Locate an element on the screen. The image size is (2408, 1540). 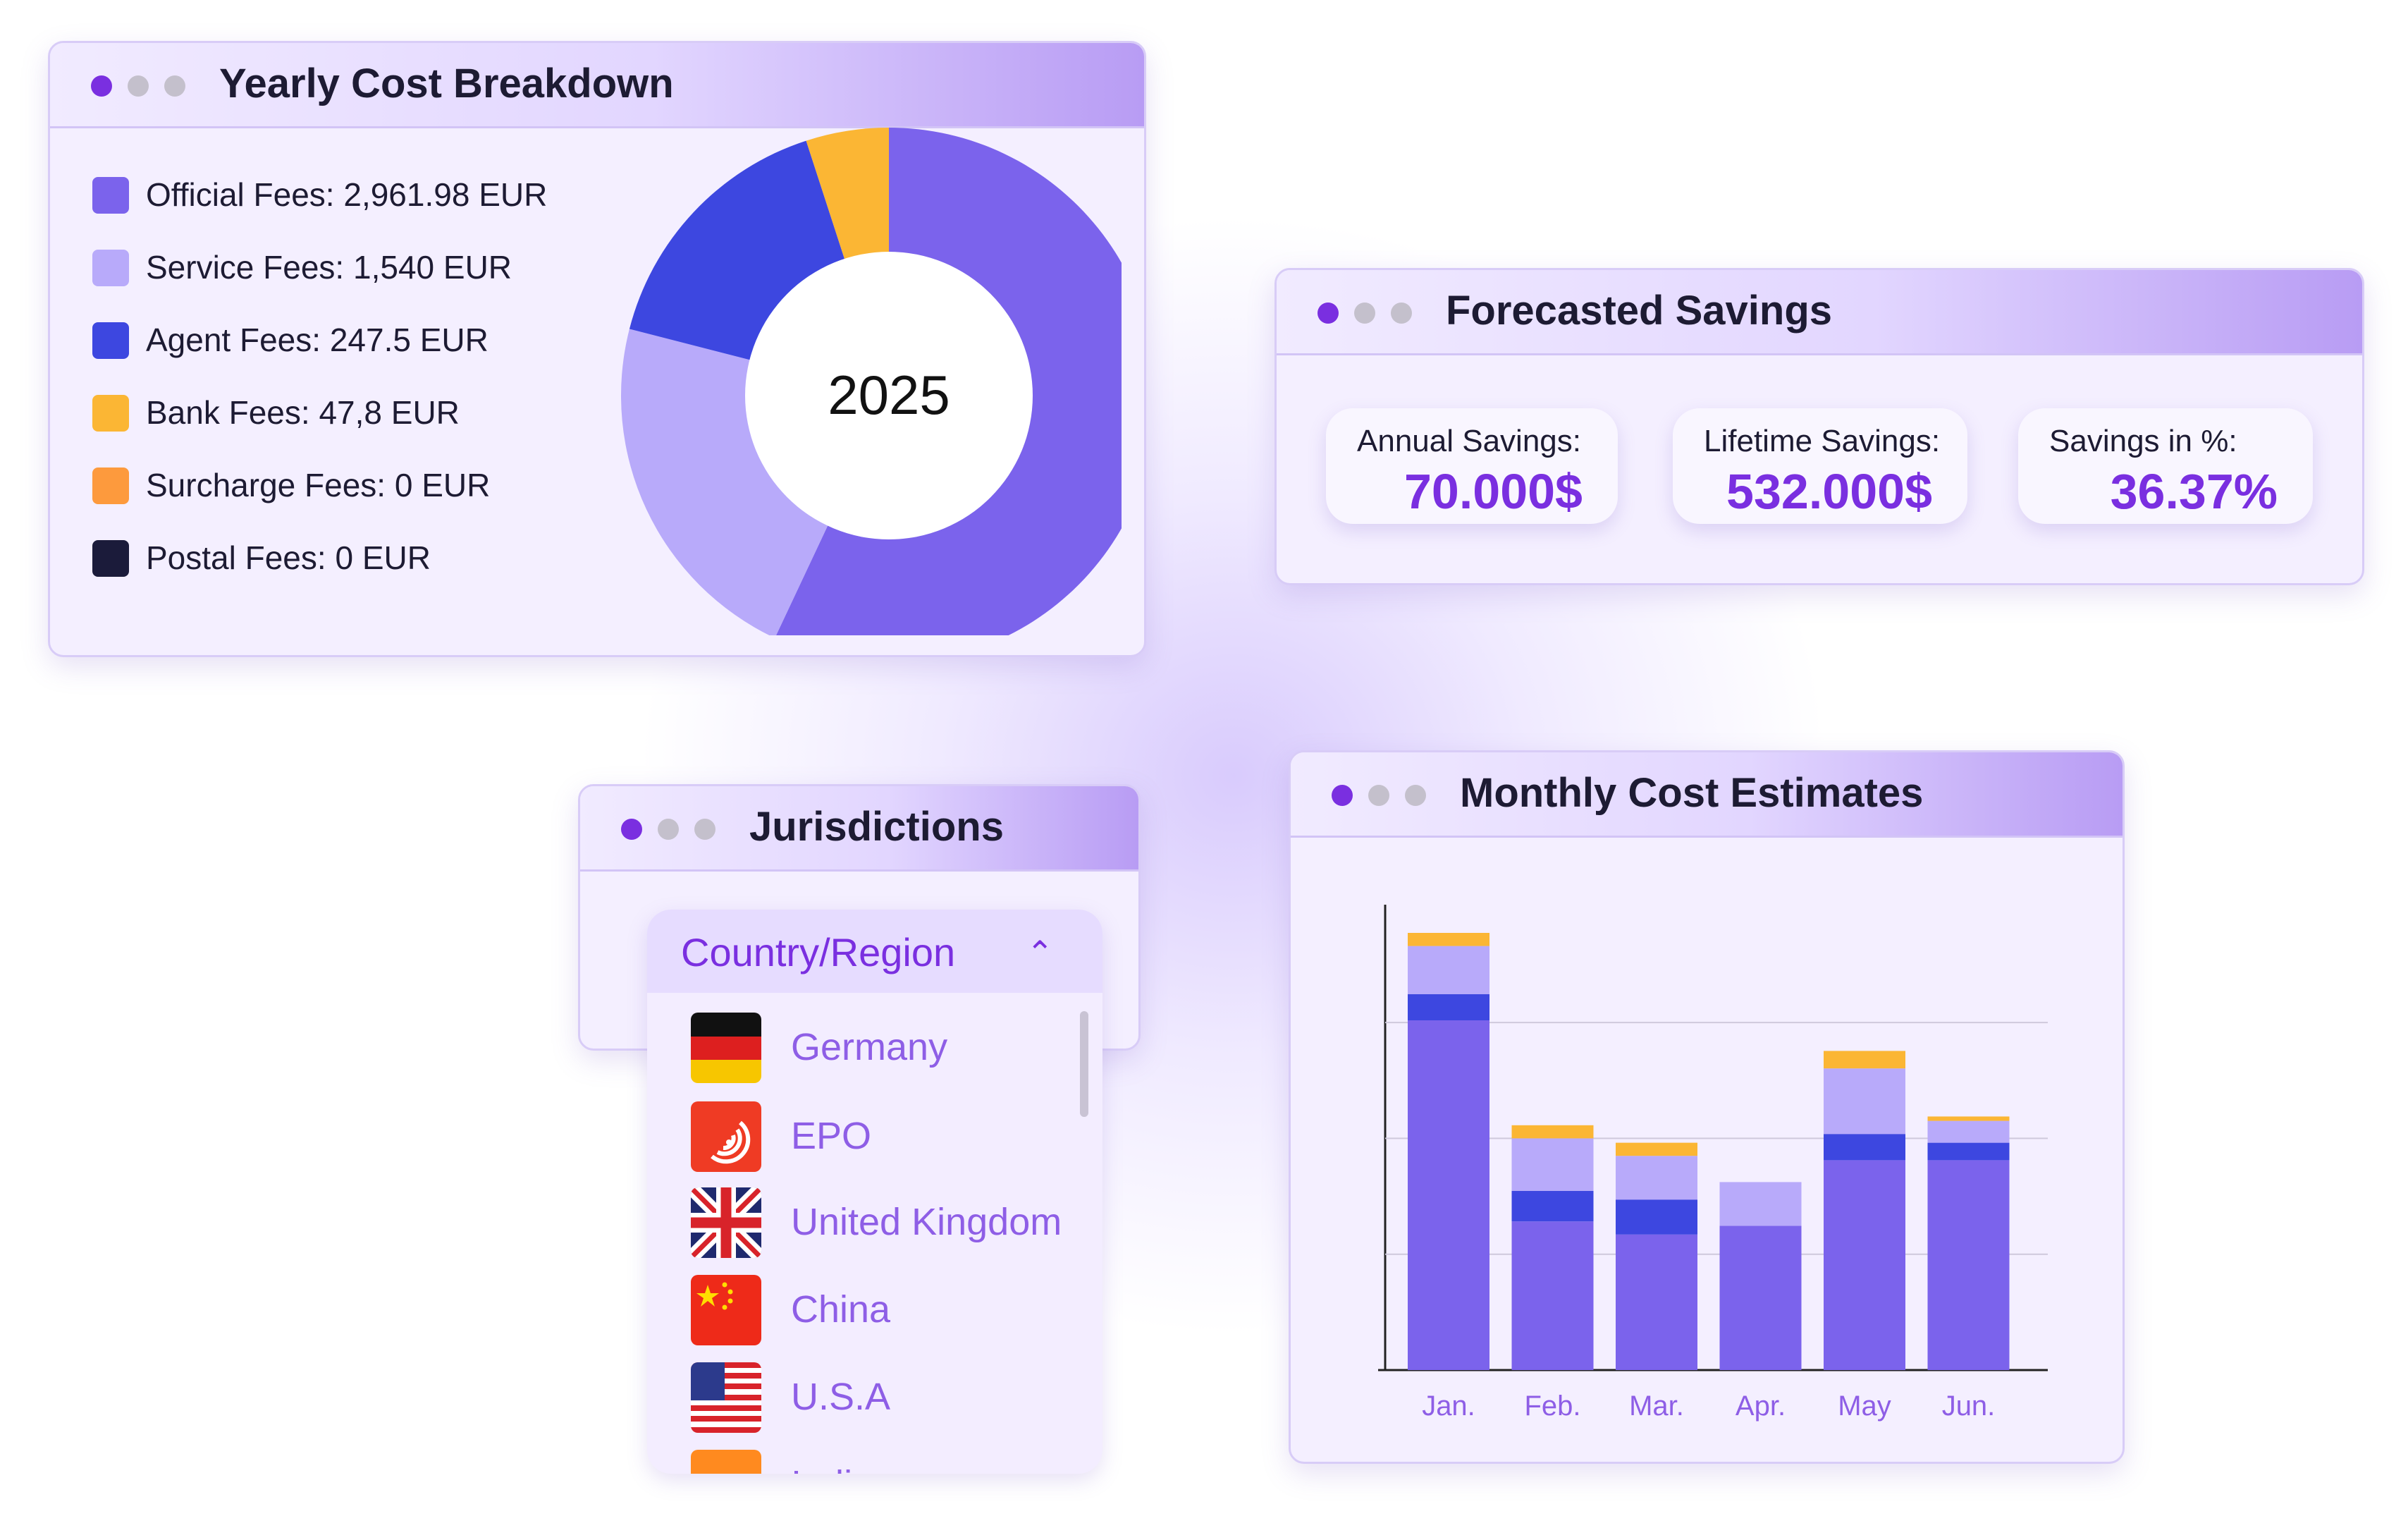
donut-center-label: 2025 is located at coordinates (889, 395).